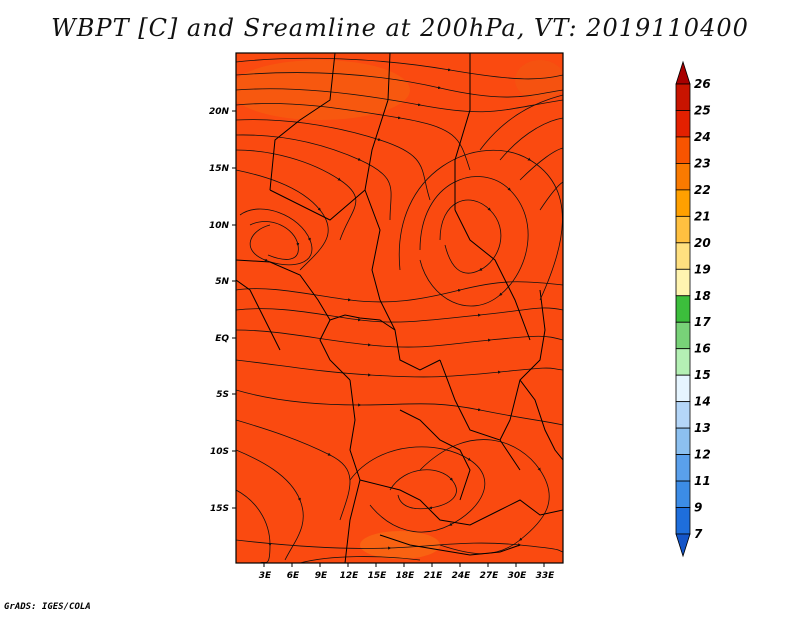  I want to click on lat-tick-label: 10N, so click(219, 226).